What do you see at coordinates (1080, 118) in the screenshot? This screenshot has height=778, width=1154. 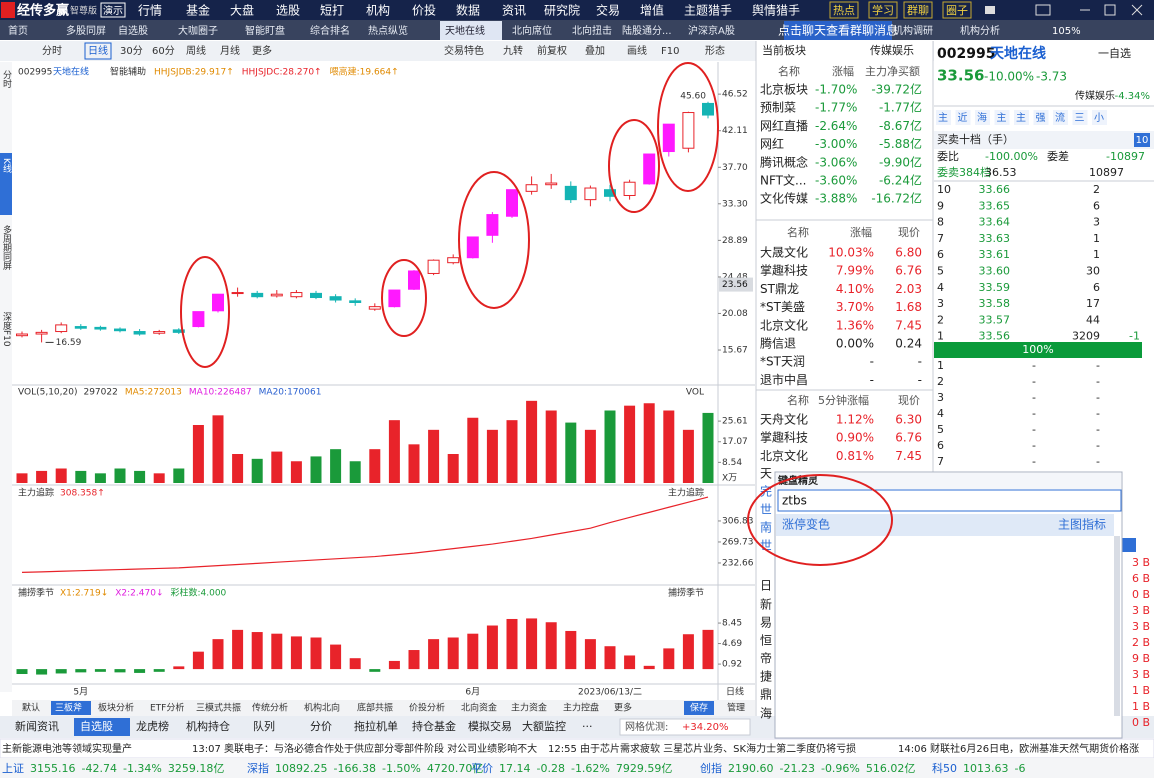 I see `shortcut: 三` at bounding box center [1080, 118].